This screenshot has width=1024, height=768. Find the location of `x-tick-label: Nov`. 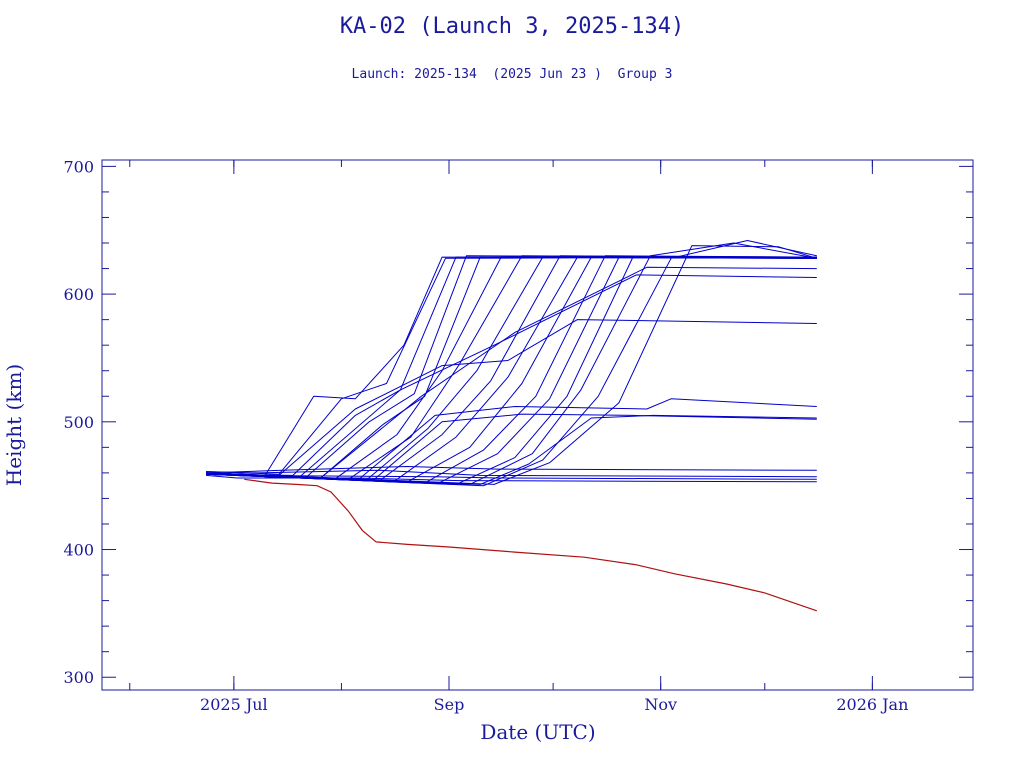

x-tick-label: Nov is located at coordinates (660, 704).